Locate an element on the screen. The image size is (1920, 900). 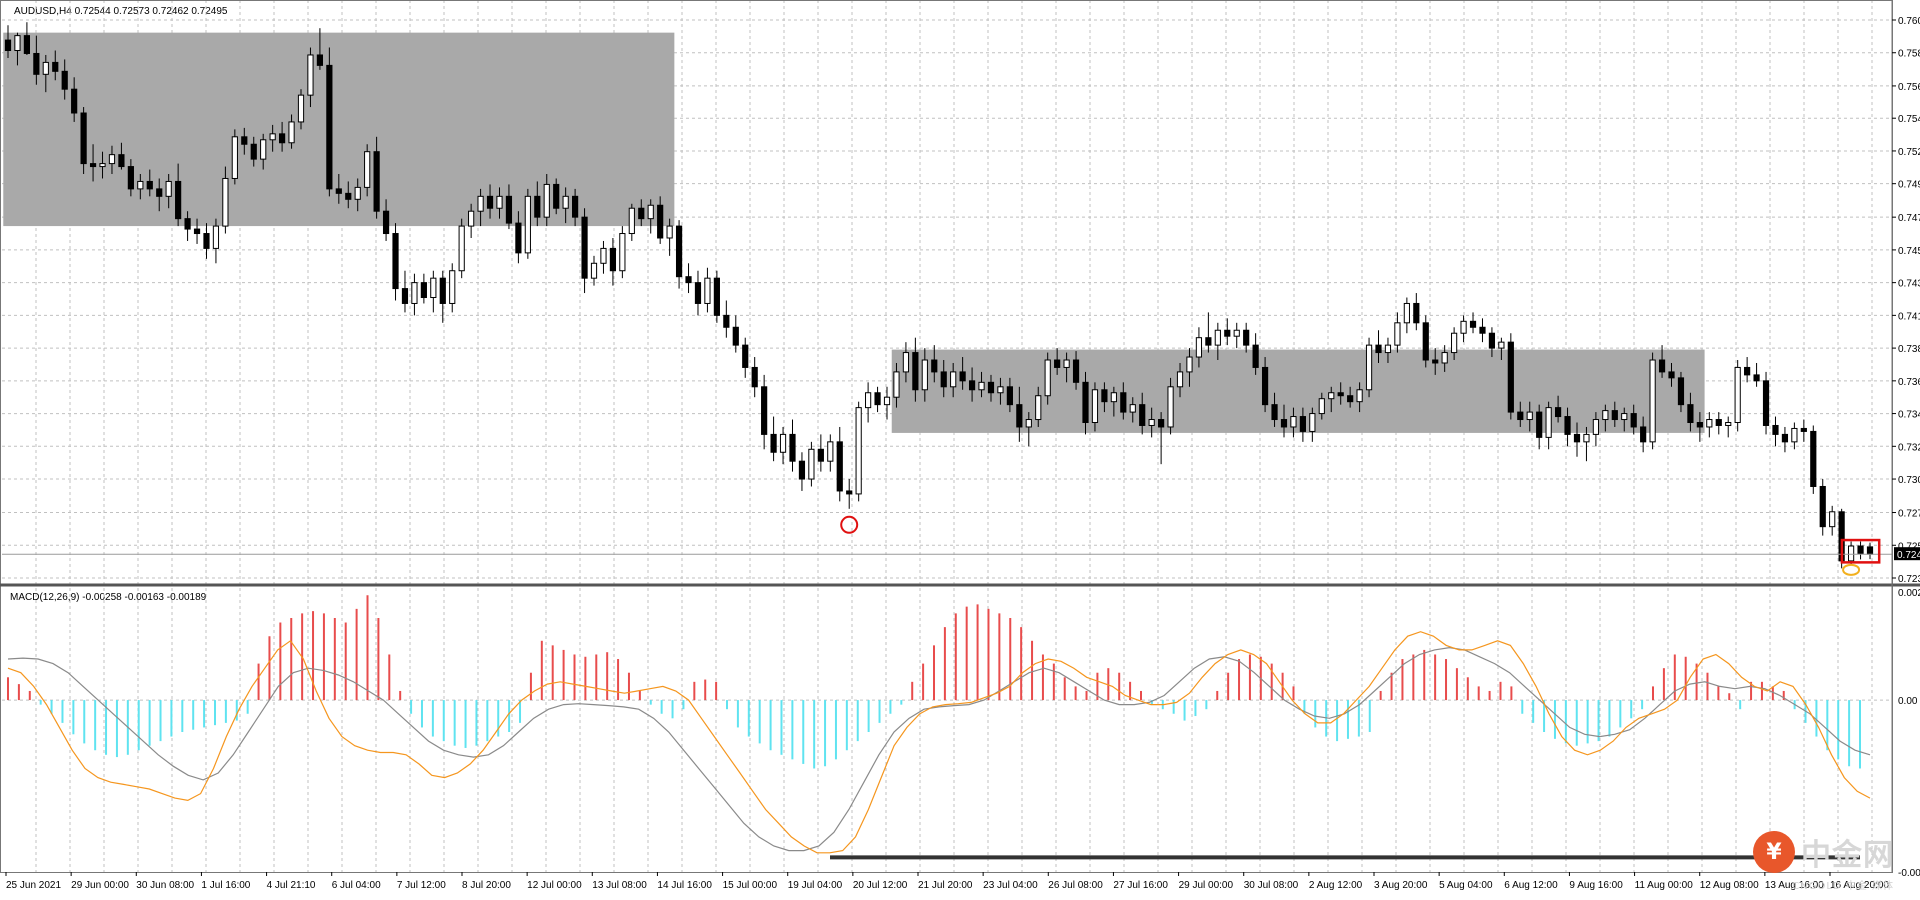
date-label: 7 Jul 12:00 is located at coordinates (421, 885).